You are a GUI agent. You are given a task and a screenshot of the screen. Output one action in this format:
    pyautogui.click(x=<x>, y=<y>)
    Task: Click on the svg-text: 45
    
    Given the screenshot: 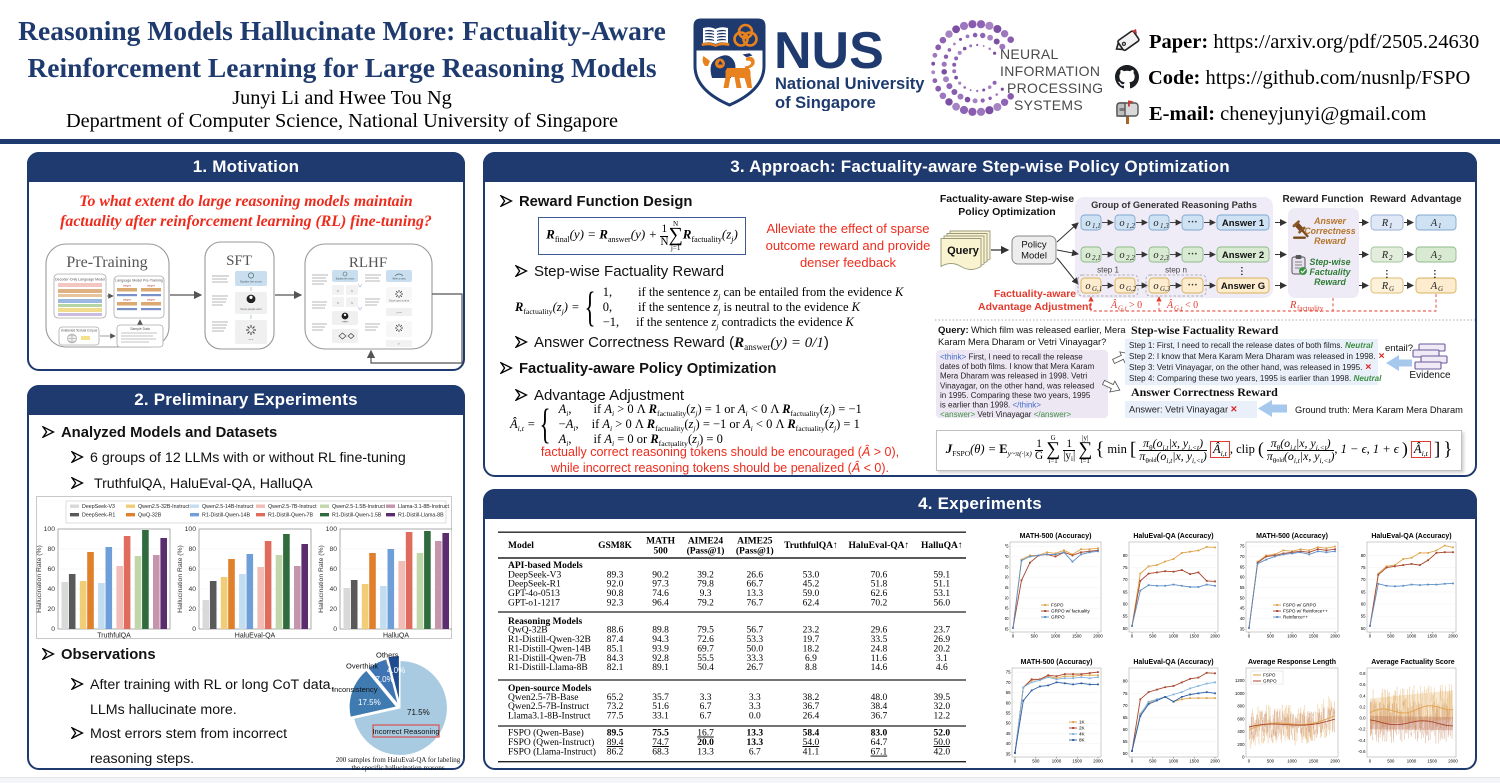 What is the action you would take?
    pyautogui.click(x=1242, y=608)
    